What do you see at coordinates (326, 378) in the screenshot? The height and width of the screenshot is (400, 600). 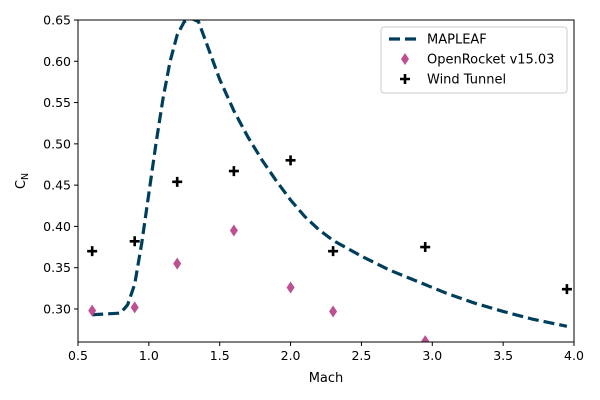 I see `x-axis-label: Mach` at bounding box center [326, 378].